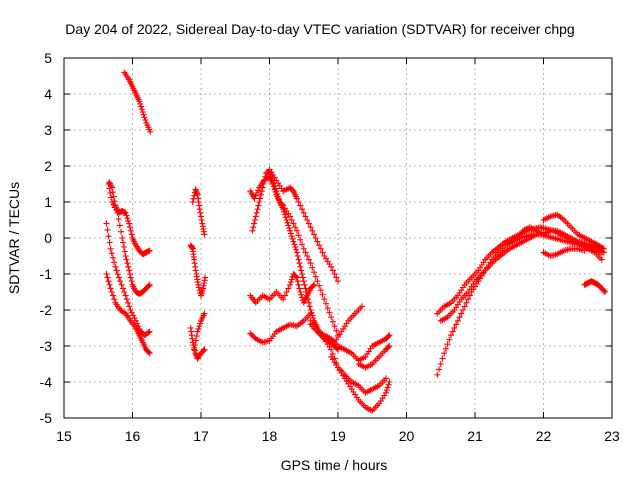  Describe the element at coordinates (282, 288) in the screenshot. I see `series-arc-c4` at that location.